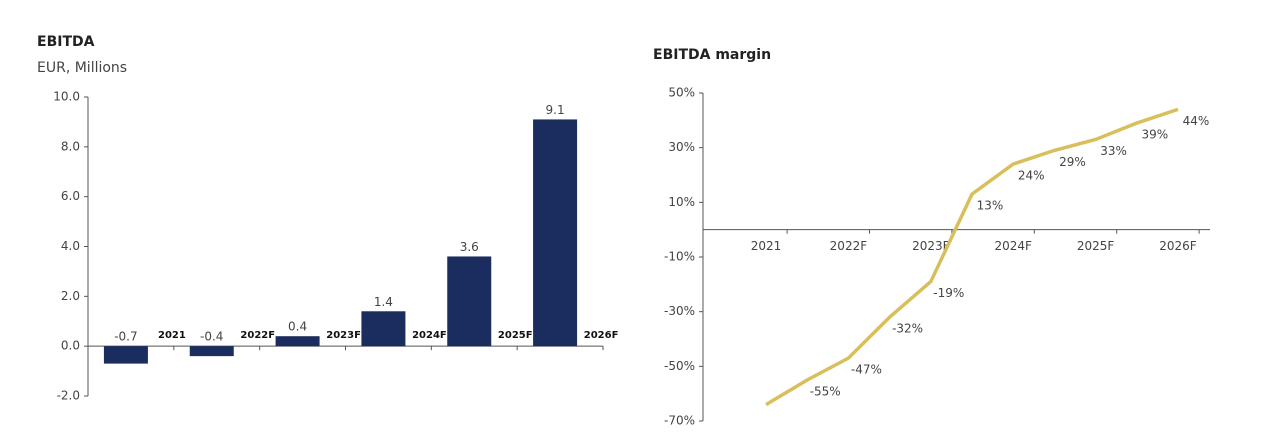 The width and height of the screenshot is (1262, 434). I want to click on y-tick-label: 10.0, so click(66, 97).